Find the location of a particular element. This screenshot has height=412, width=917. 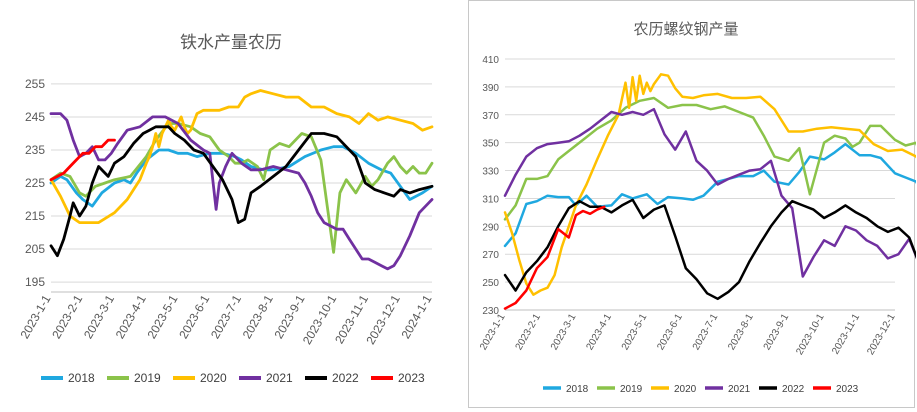

x-tick-label: 2023-10-1 is located at coordinates (810, 334).